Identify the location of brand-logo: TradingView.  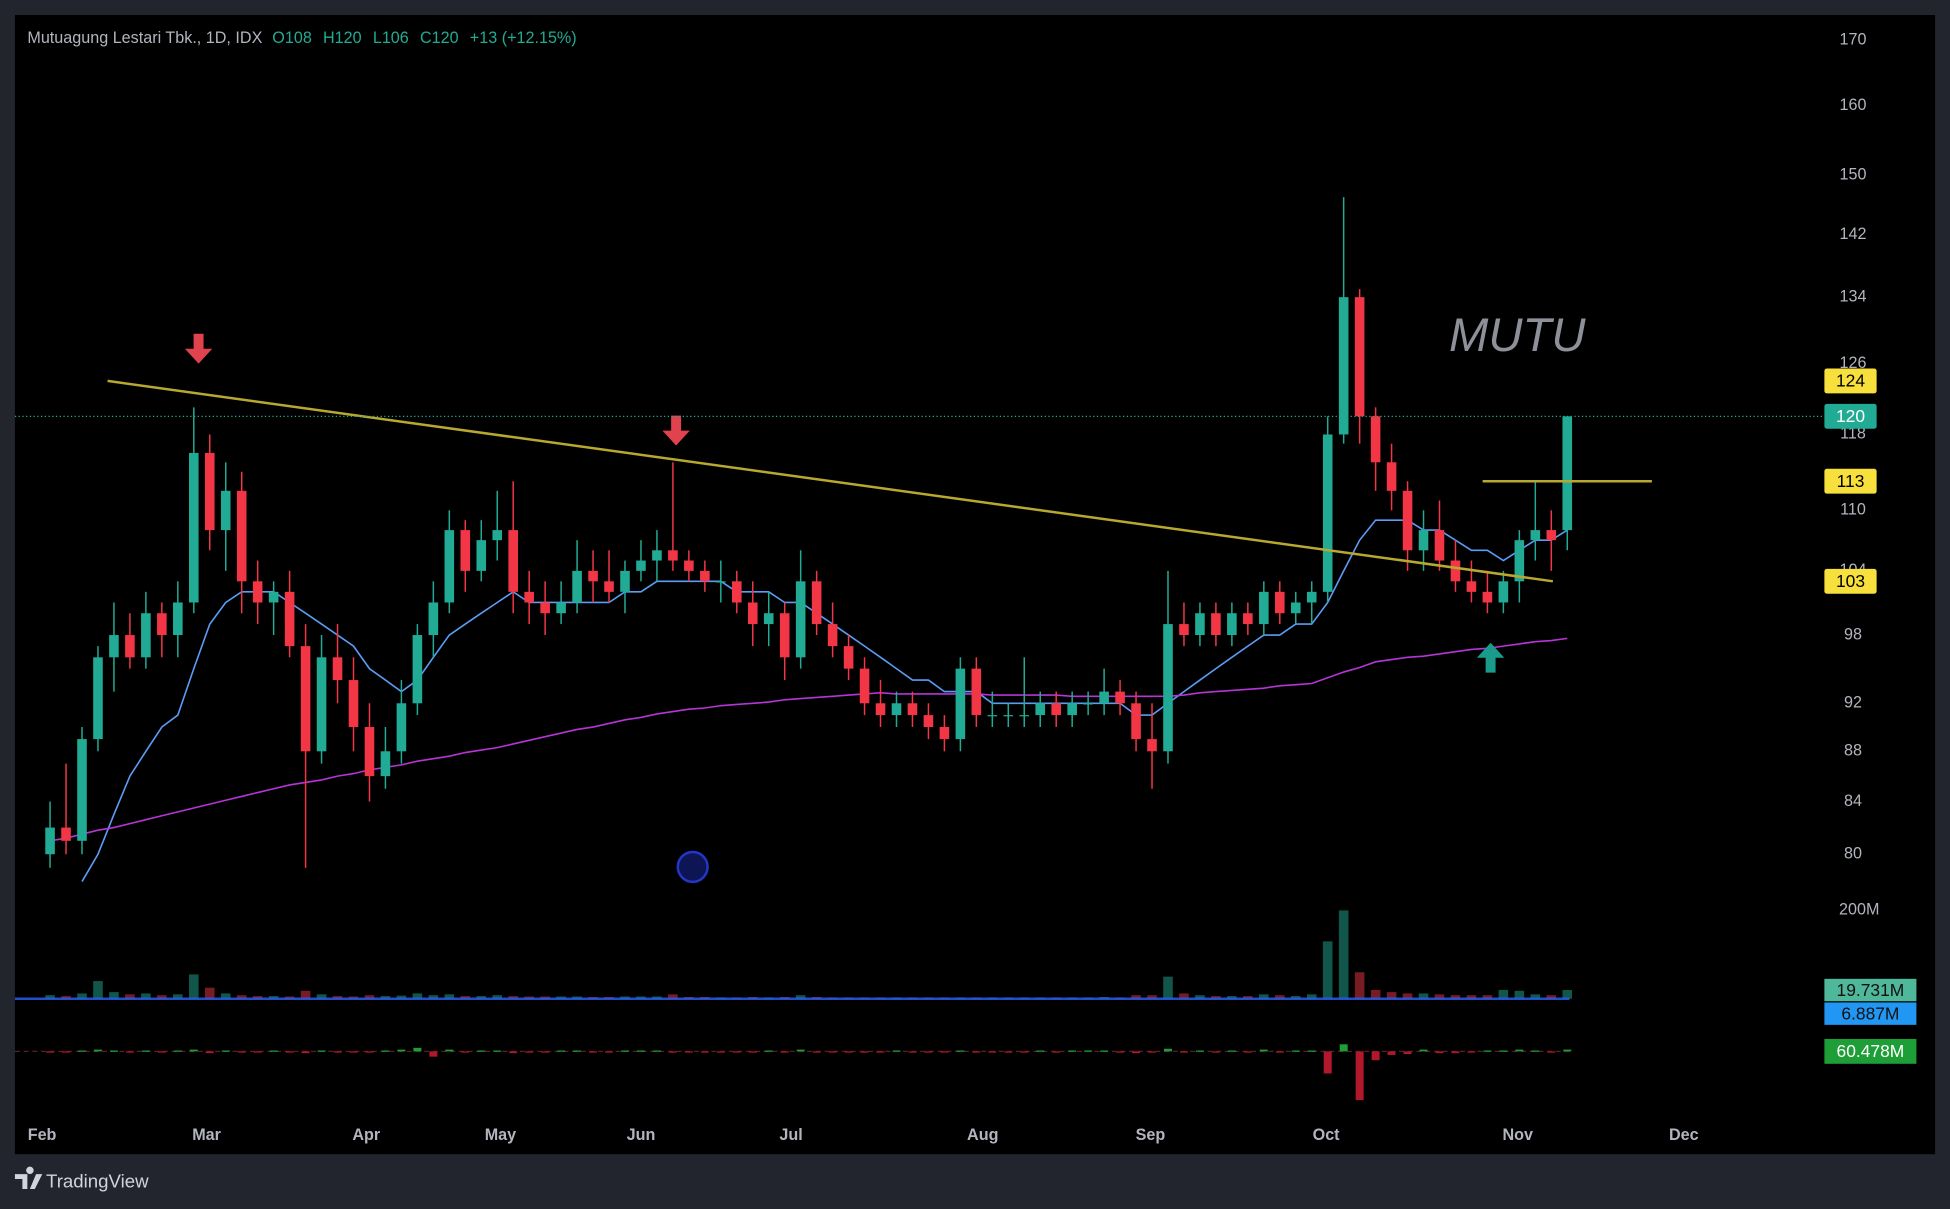
(81, 1179).